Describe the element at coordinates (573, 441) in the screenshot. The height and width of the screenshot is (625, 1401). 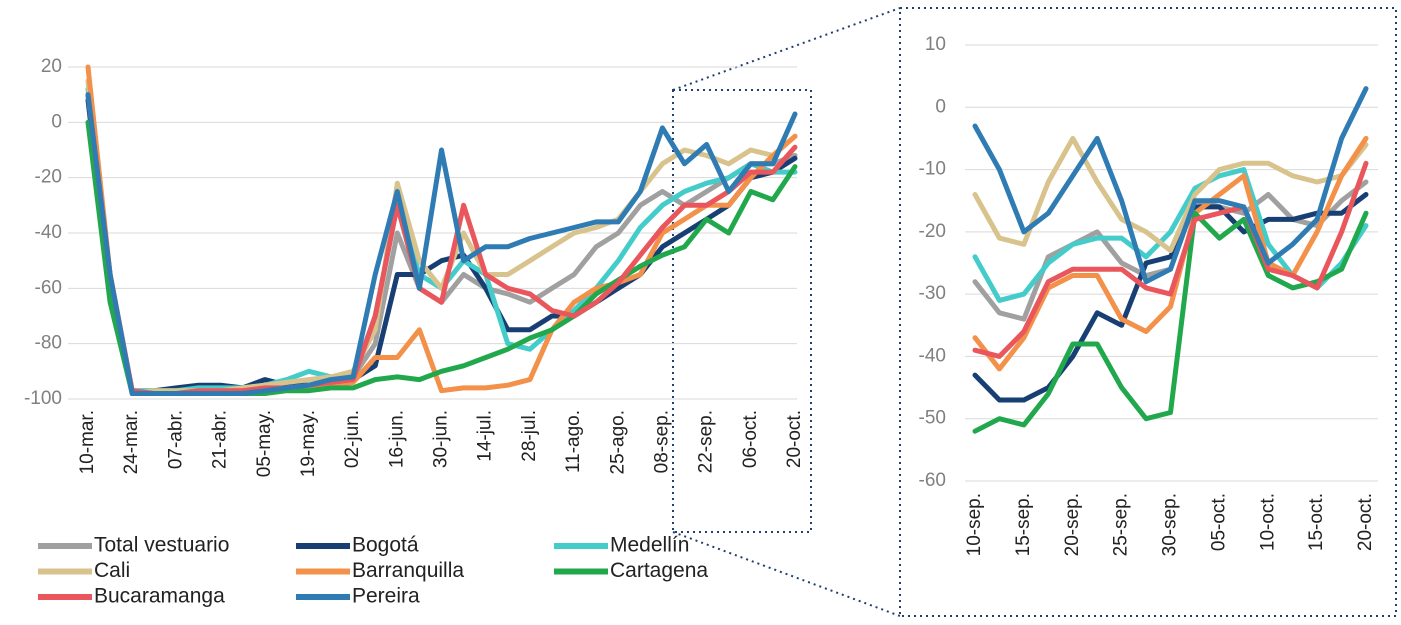
I see `x-tick-label: 11-ago.` at that location.